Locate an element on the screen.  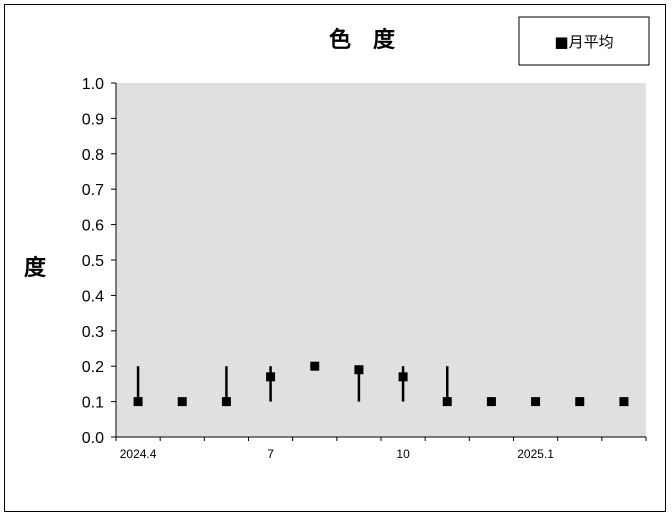
y-tick-label: 1.0 is located at coordinates (93, 84).